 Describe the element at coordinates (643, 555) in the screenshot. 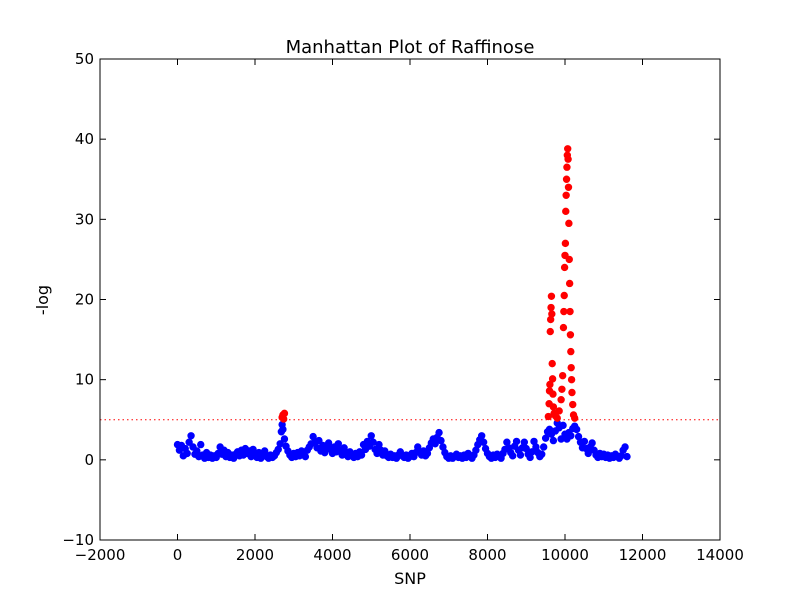

I see `x-tick-label: 12000` at that location.